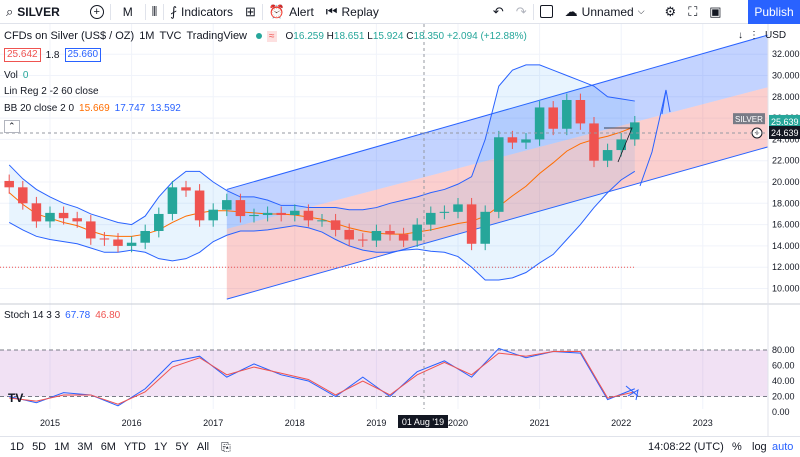 Image resolution: width=800 pixels, height=457 pixels. Describe the element at coordinates (754, 35) in the screenshot. I see `menu-dots-icon: ⋮` at that location.